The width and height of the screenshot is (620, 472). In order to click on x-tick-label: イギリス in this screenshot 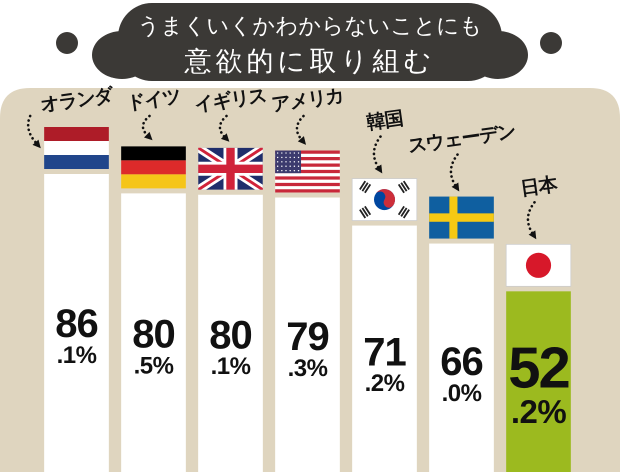, I will do `click(230, 100)`.